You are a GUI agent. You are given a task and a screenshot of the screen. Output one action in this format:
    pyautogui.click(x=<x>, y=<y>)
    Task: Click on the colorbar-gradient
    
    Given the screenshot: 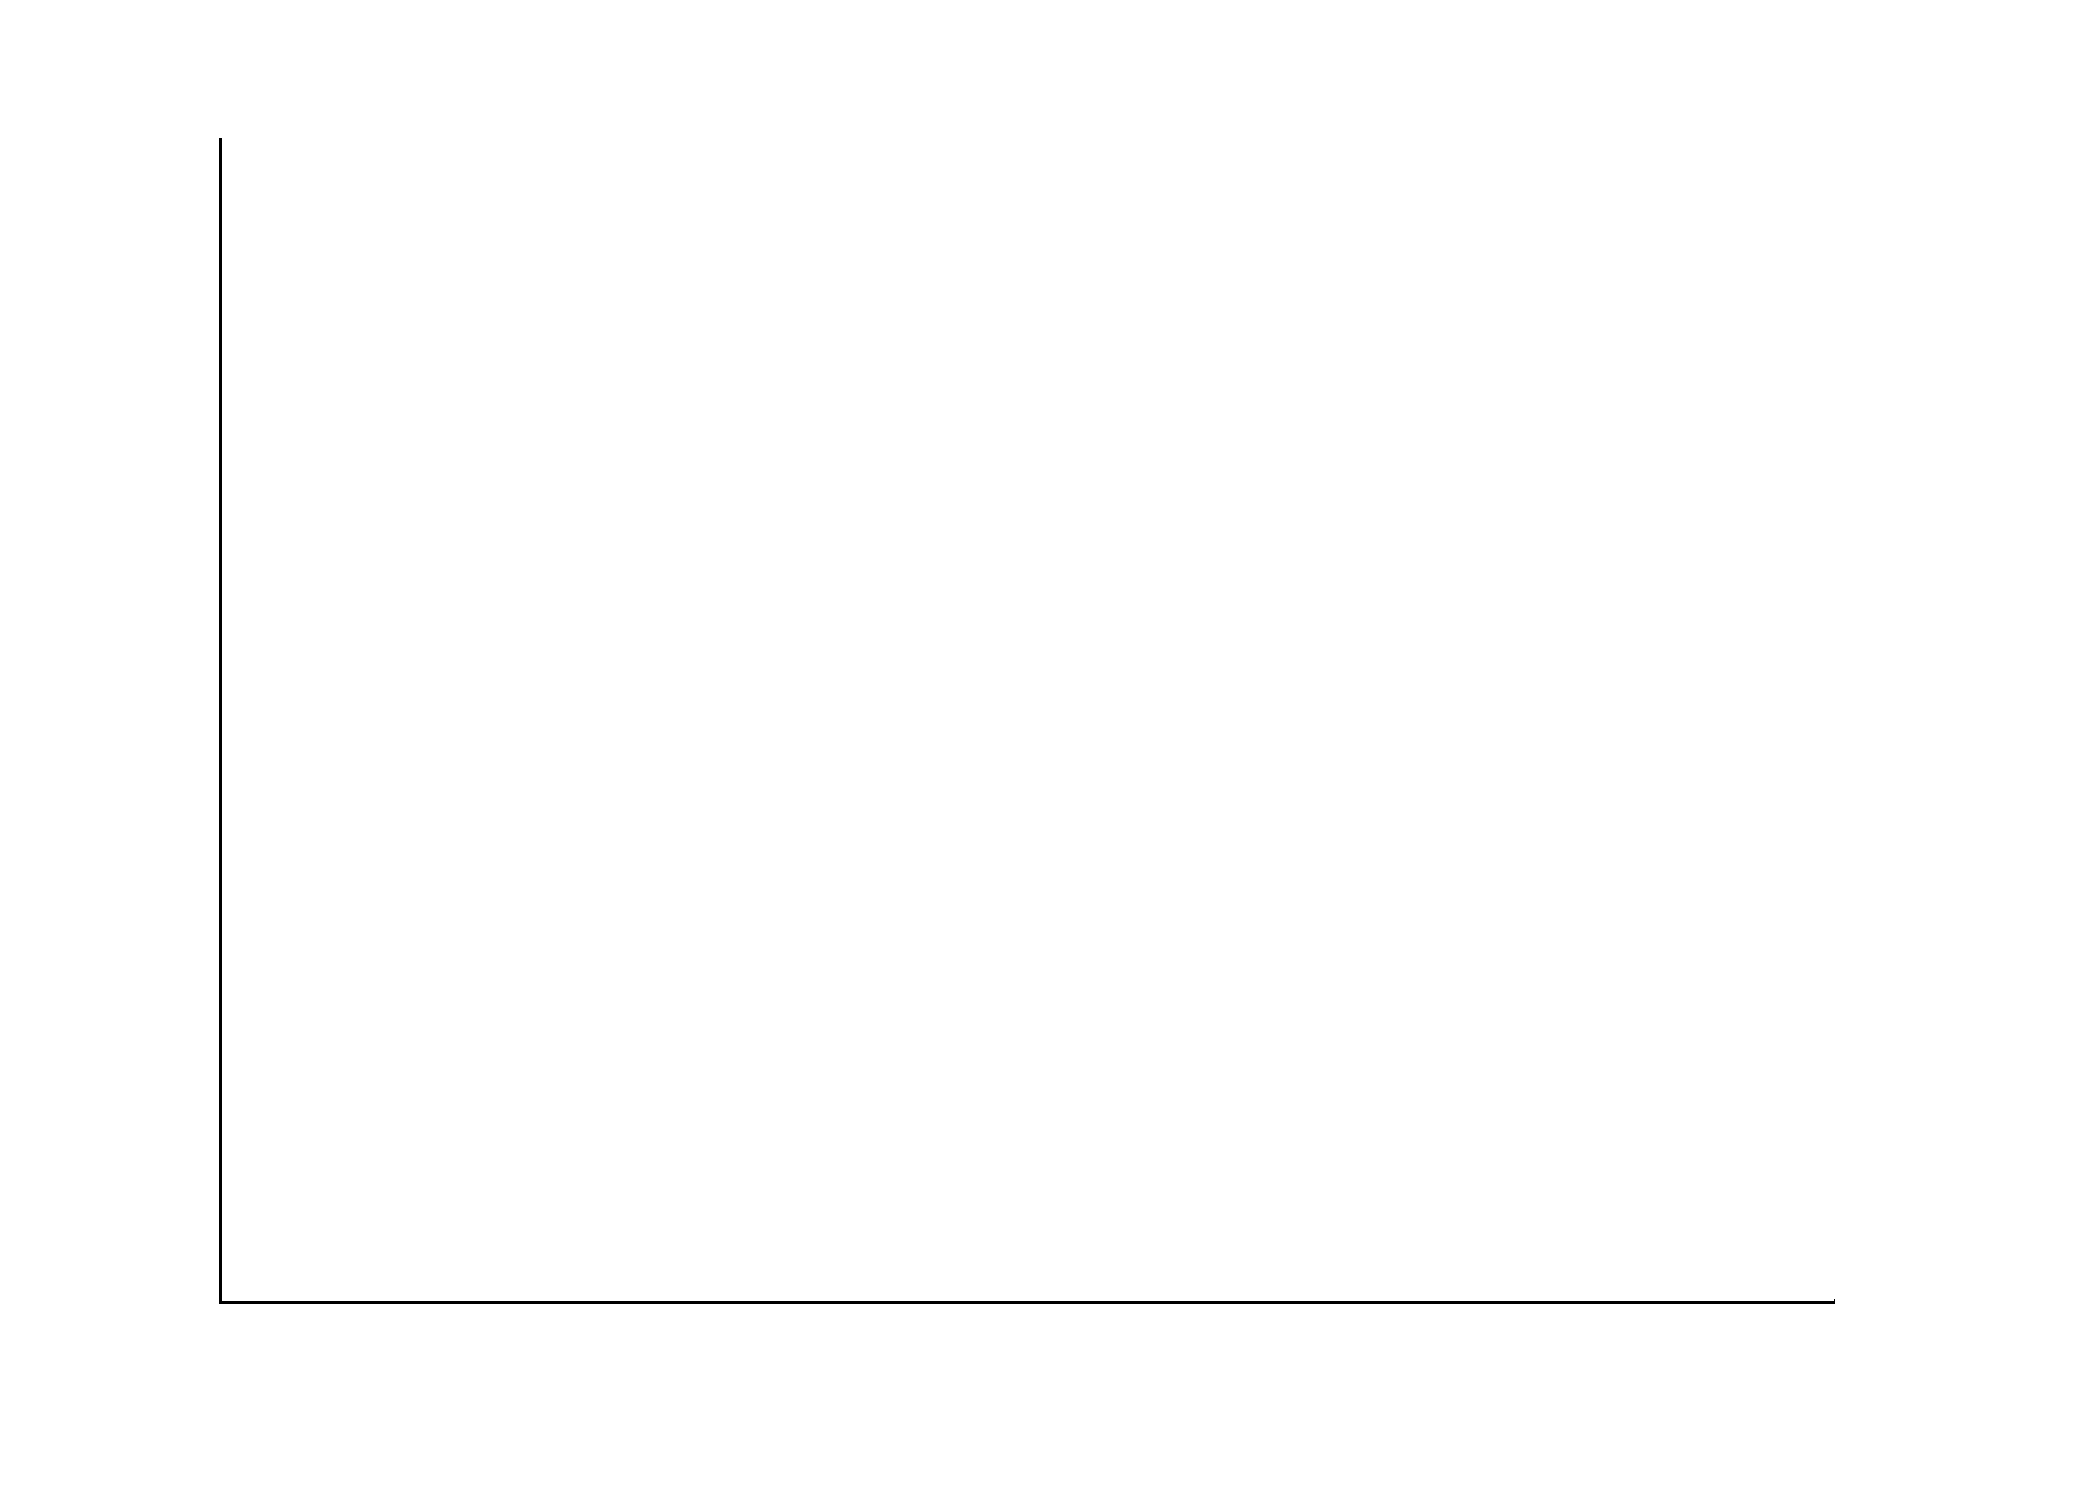 What is the action you would take?
    pyautogui.click(x=1931, y=733)
    